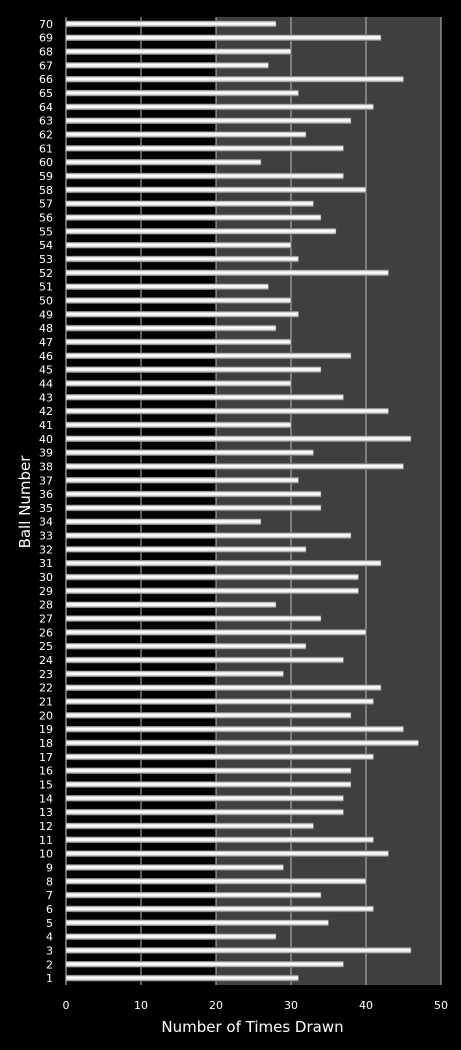 The width and height of the screenshot is (461, 1050). I want to click on y-tick-label: 66, so click(46, 79).